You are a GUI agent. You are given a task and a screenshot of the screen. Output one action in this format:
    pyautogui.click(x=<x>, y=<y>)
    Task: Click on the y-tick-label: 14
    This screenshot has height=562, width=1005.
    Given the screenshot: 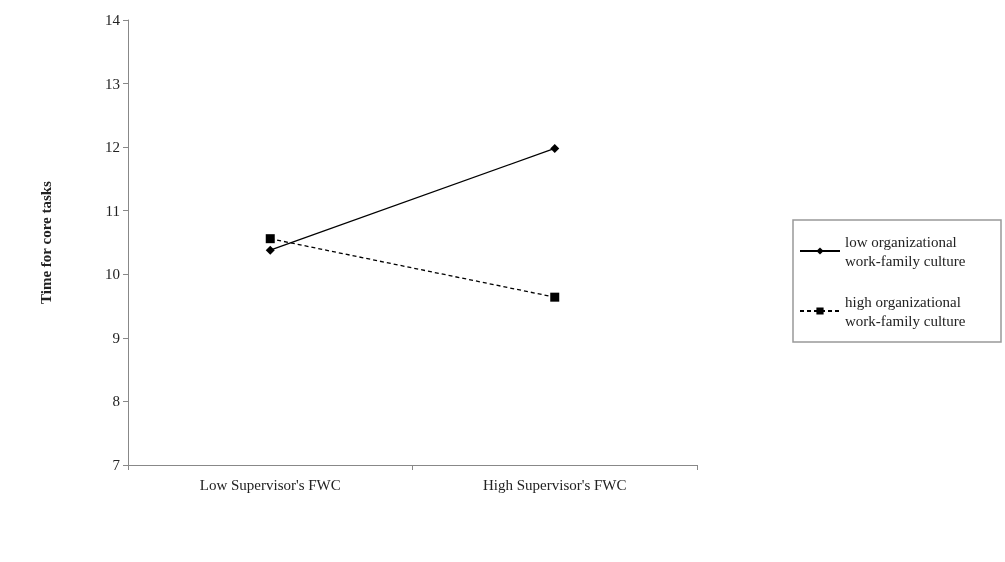 What is the action you would take?
    pyautogui.click(x=113, y=20)
    